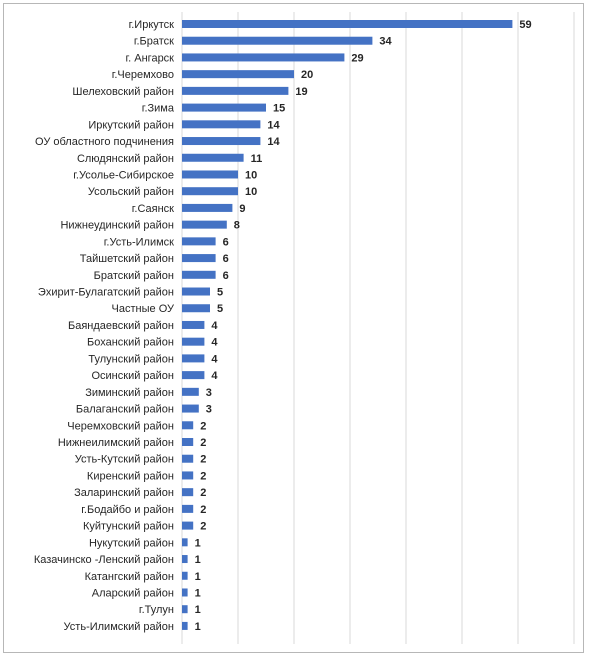 Image resolution: width=589 pixels, height=658 pixels. I want to click on category-label: Киренский район, so click(130, 476).